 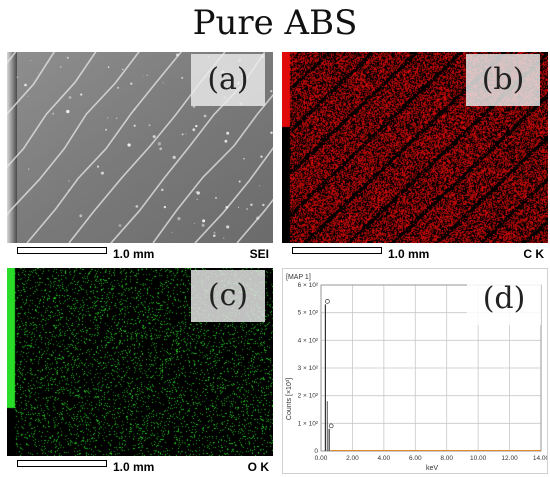 What do you see at coordinates (504, 299) in the screenshot?
I see `panel-d-label: (d)` at bounding box center [504, 299].